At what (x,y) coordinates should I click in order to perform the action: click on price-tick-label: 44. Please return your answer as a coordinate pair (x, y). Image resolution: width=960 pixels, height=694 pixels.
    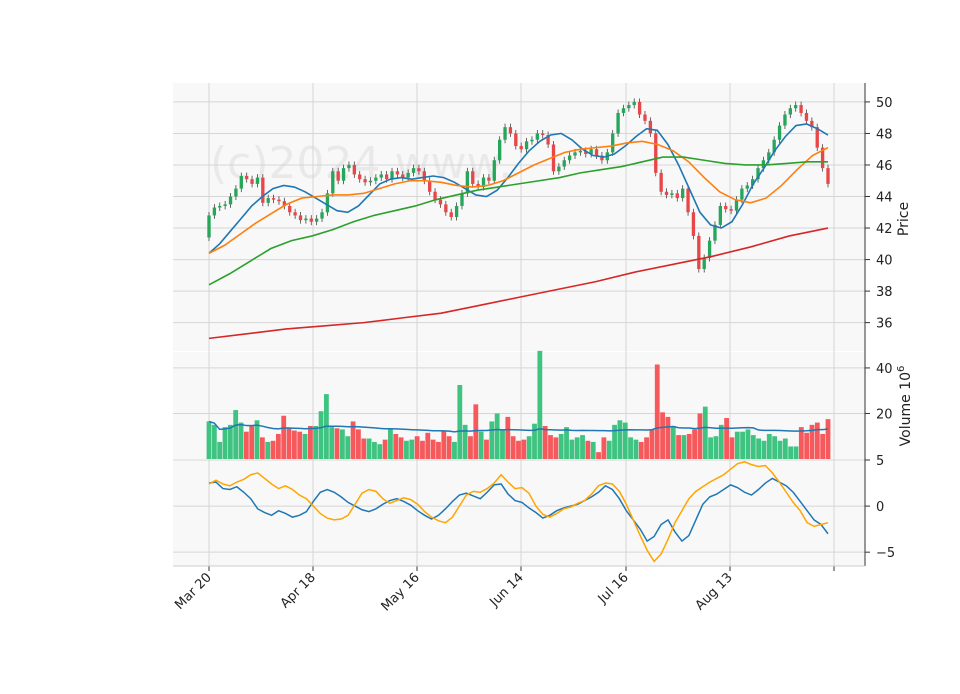
    Looking at the image, I should click on (884, 198).